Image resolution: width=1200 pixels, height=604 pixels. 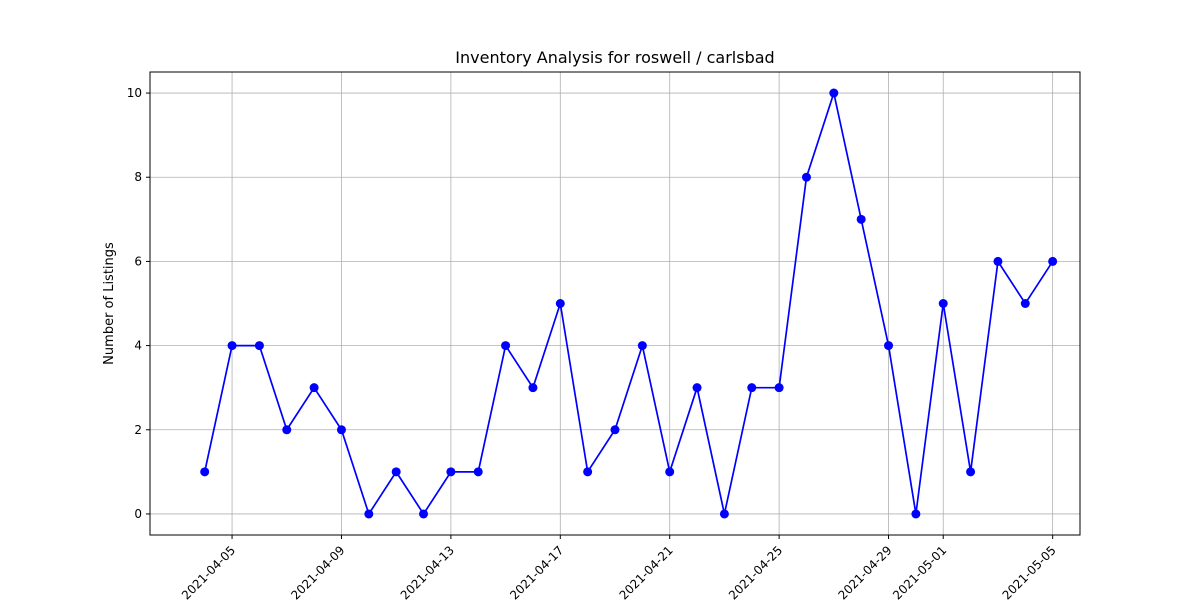 I want to click on x-tick-label: 2021-04-05, so click(x=208, y=571).